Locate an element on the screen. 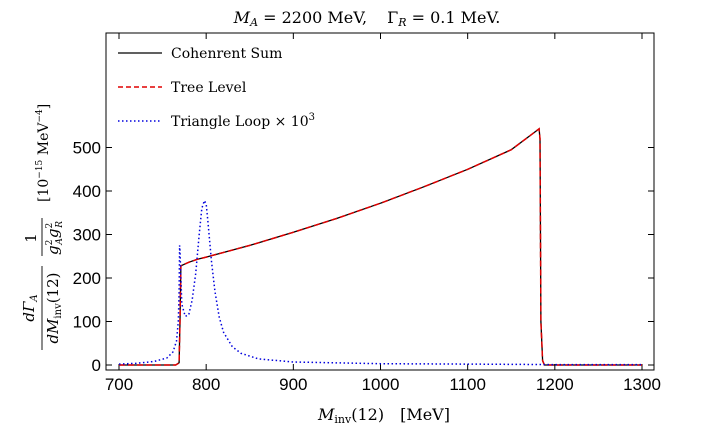  y-axis-label: dΓA dMinv(12) 1 g2Ag2R [10−15 MeV−4] is located at coordinates (42, 227).